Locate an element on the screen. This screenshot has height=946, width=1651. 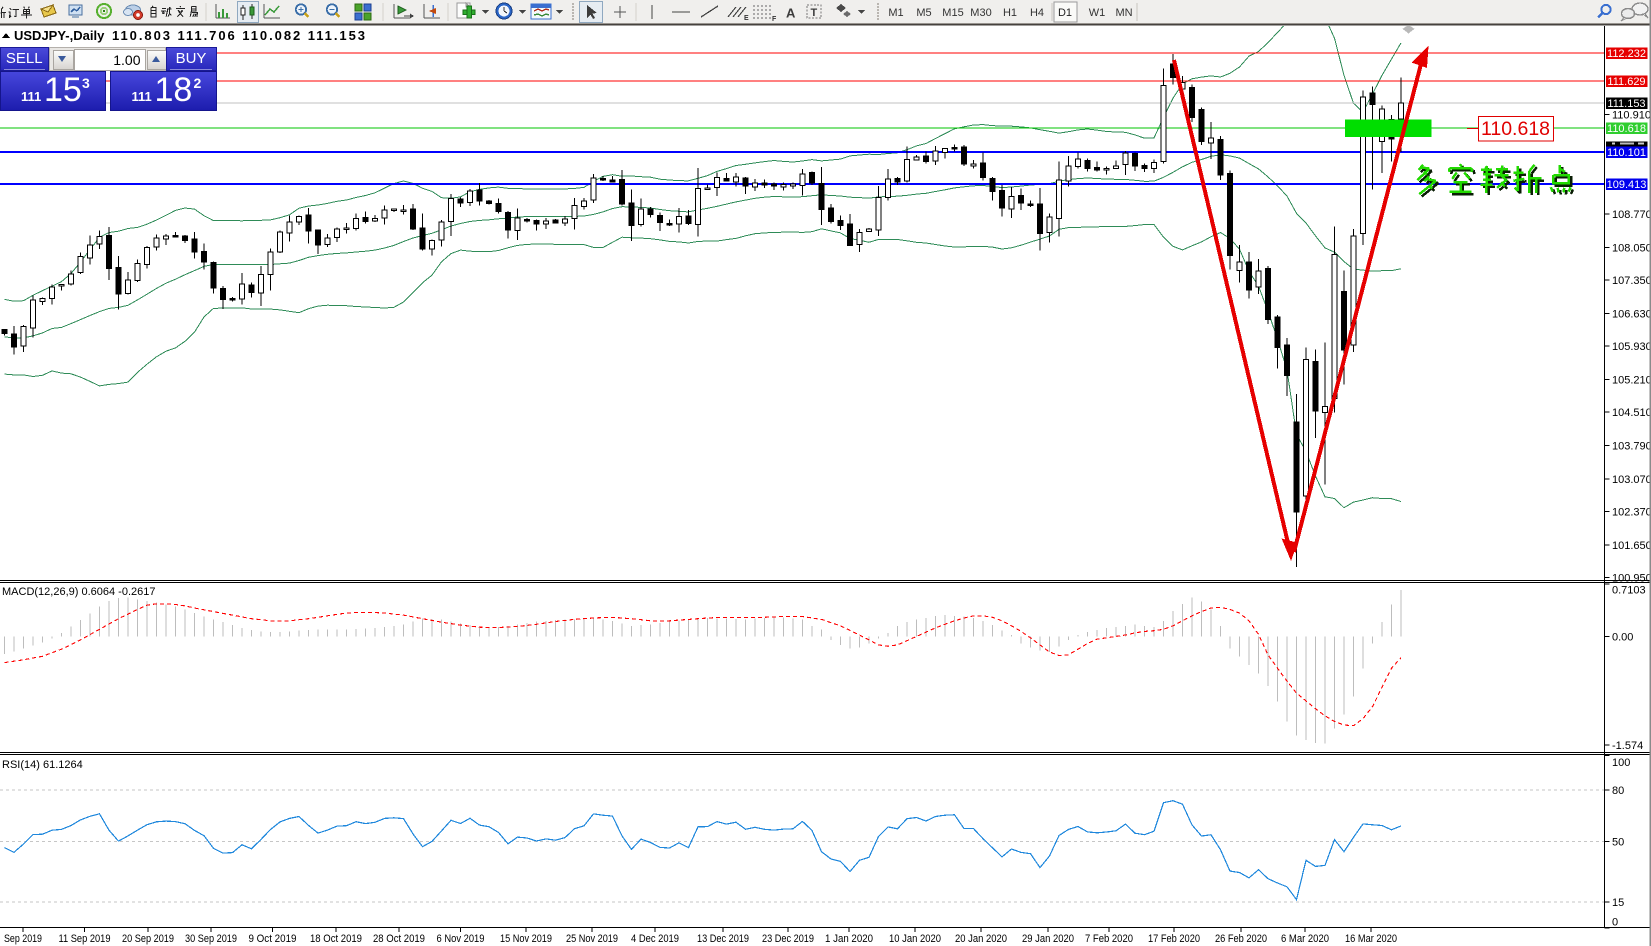
svg-text: 13 Dec 2019 is located at coordinates (723, 939).